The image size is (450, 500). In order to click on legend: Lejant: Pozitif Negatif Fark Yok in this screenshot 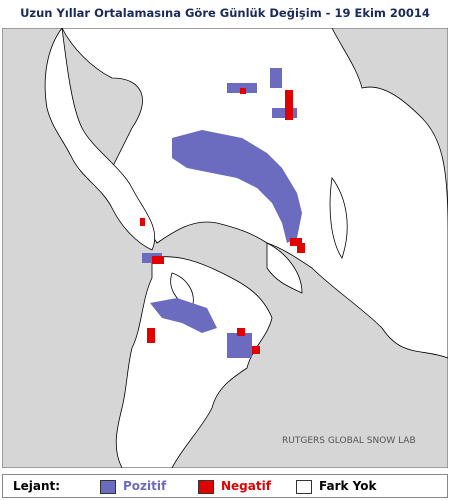, I will do `click(225, 486)`.